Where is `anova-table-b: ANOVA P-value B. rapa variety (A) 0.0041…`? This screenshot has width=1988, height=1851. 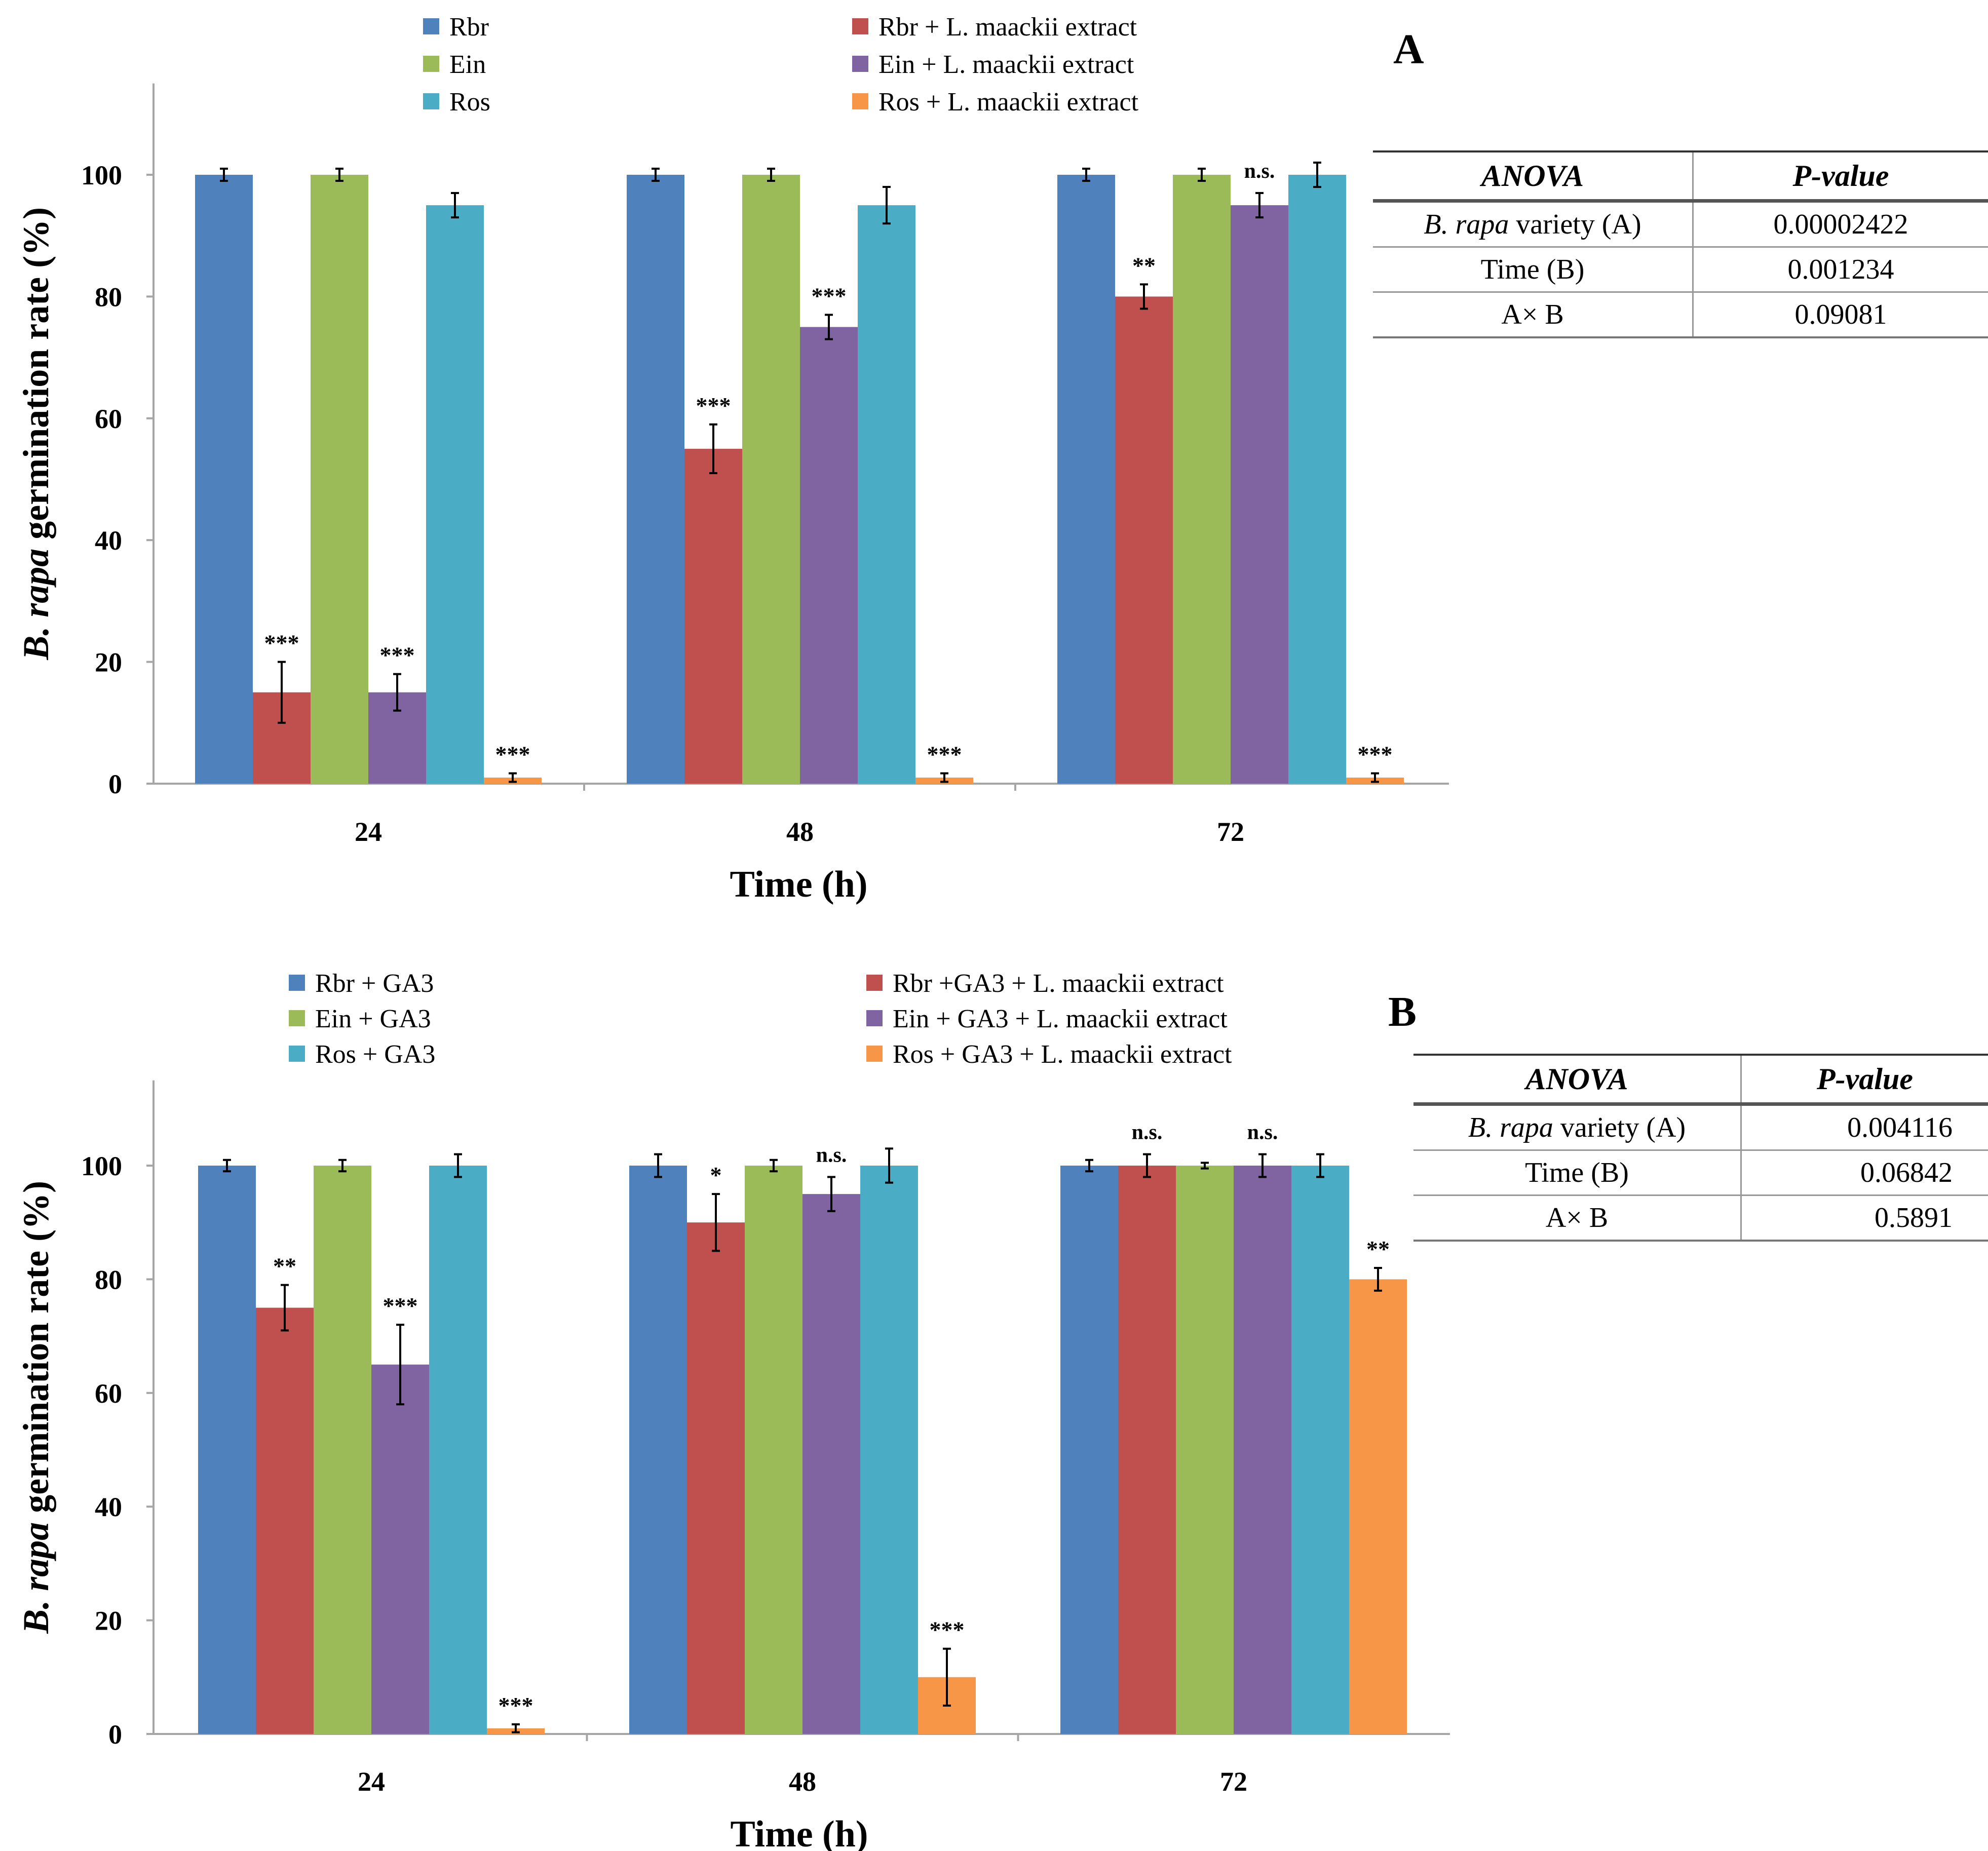 anova-table-b: ANOVA P-value B. rapa variety (A) 0.0041… is located at coordinates (1700, 1148).